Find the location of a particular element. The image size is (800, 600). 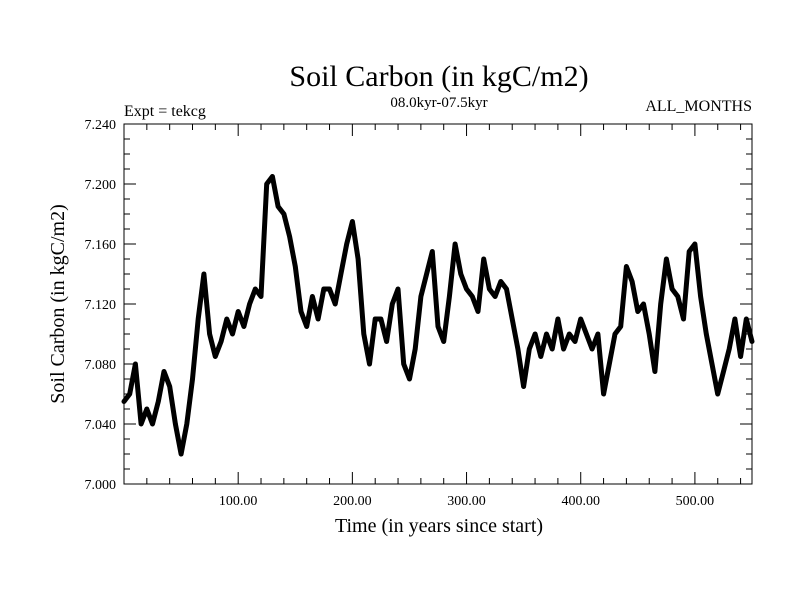

y-tick-label: 7.120 is located at coordinates (101, 305).